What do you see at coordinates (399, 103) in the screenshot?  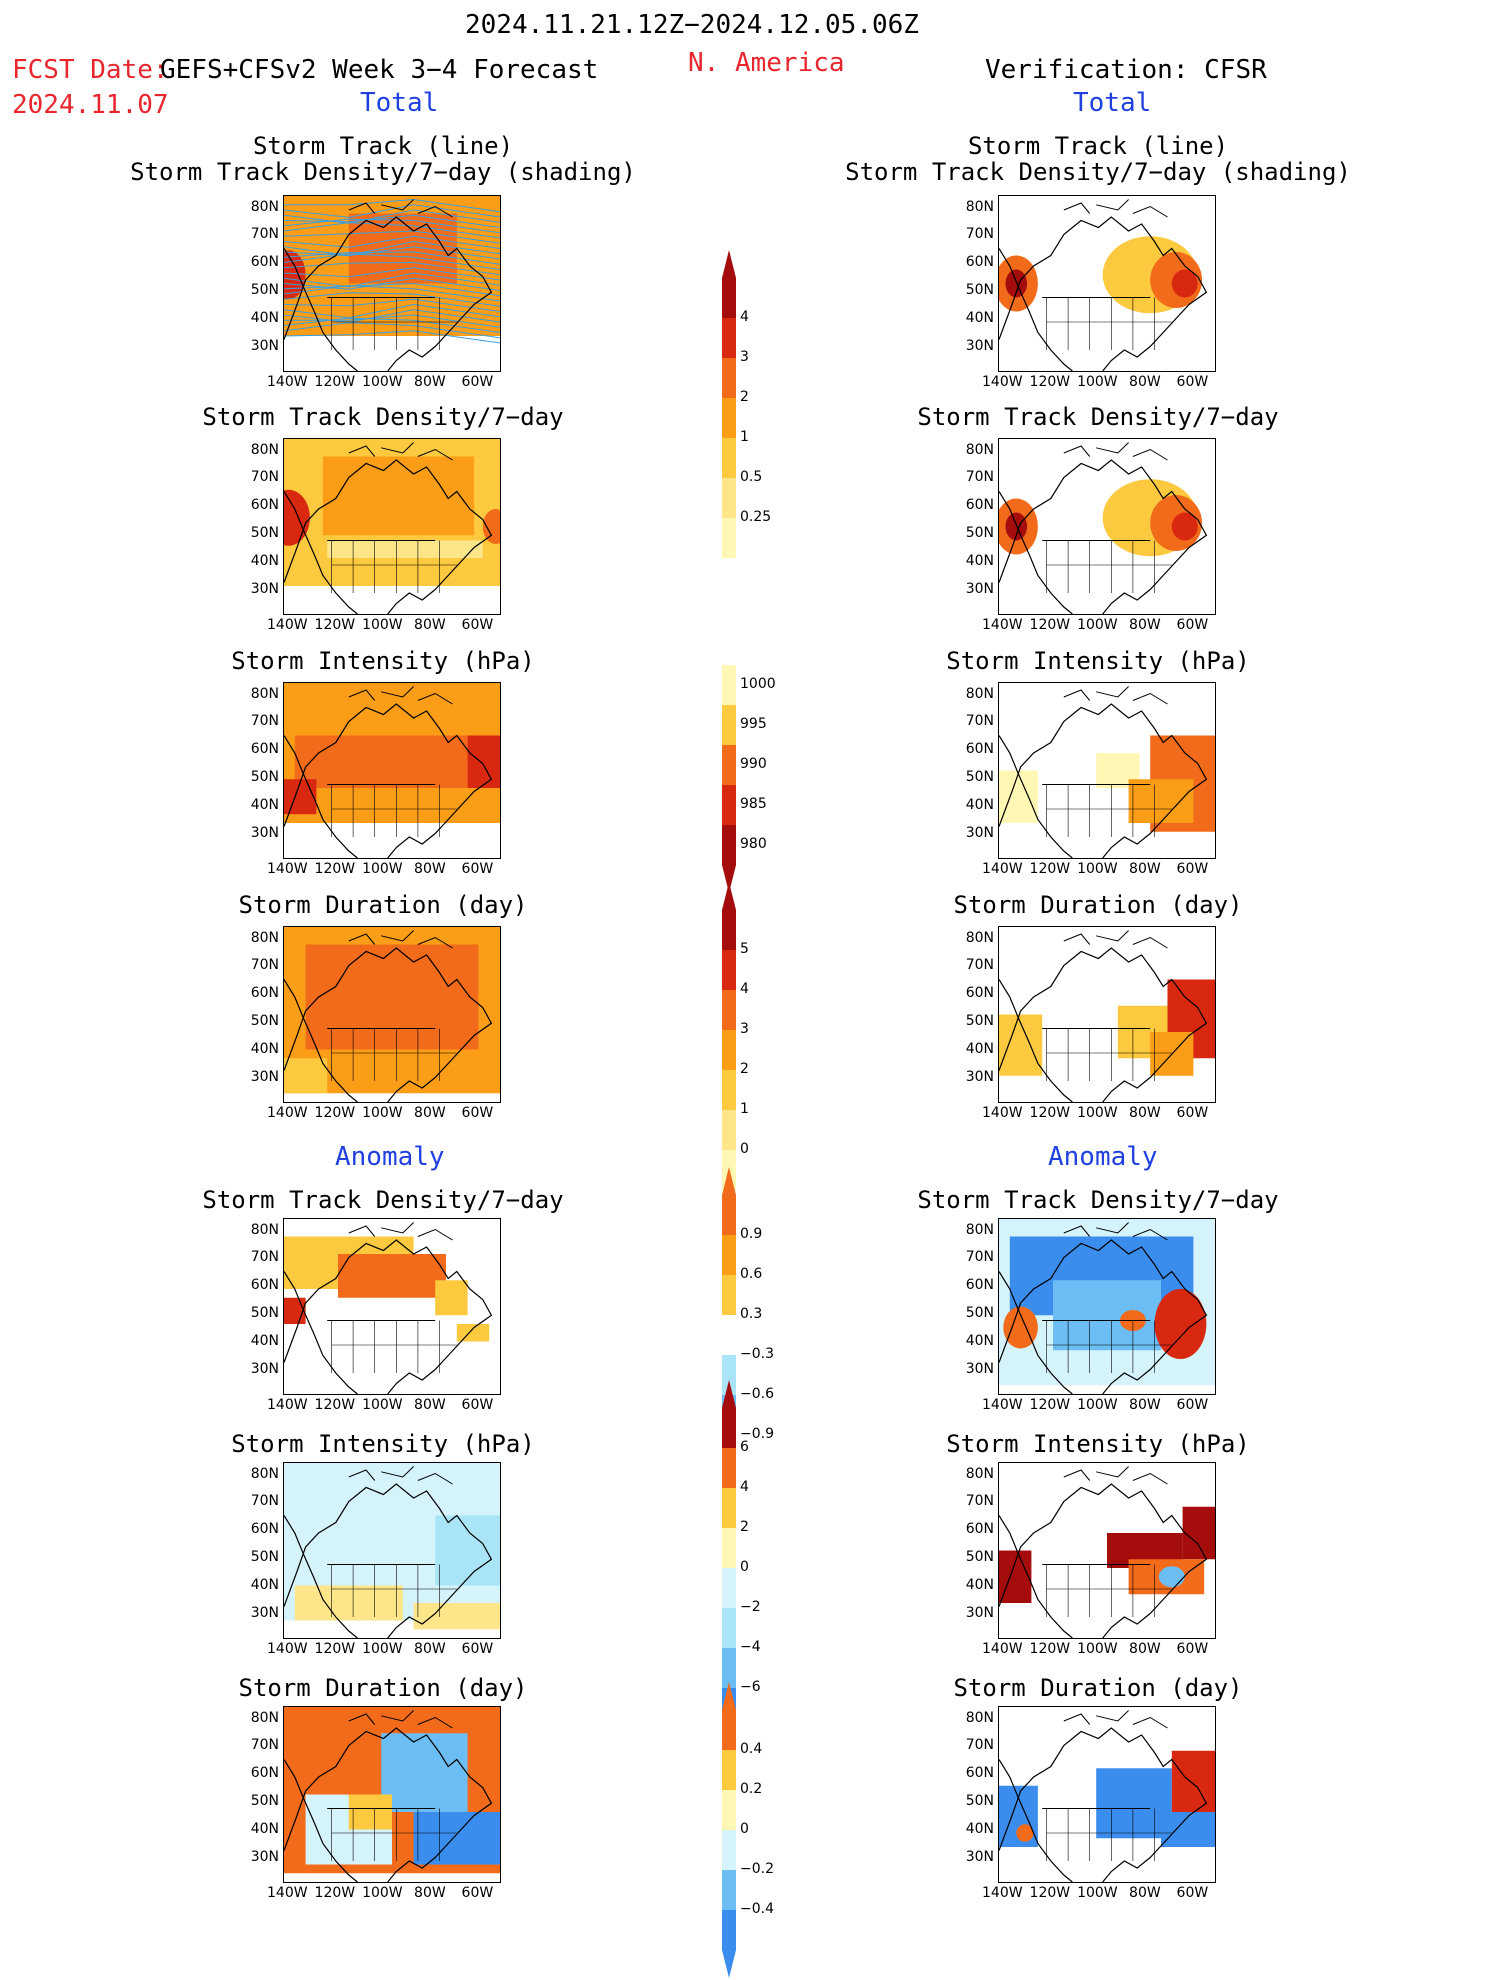 I see `section-total-left: Total` at bounding box center [399, 103].